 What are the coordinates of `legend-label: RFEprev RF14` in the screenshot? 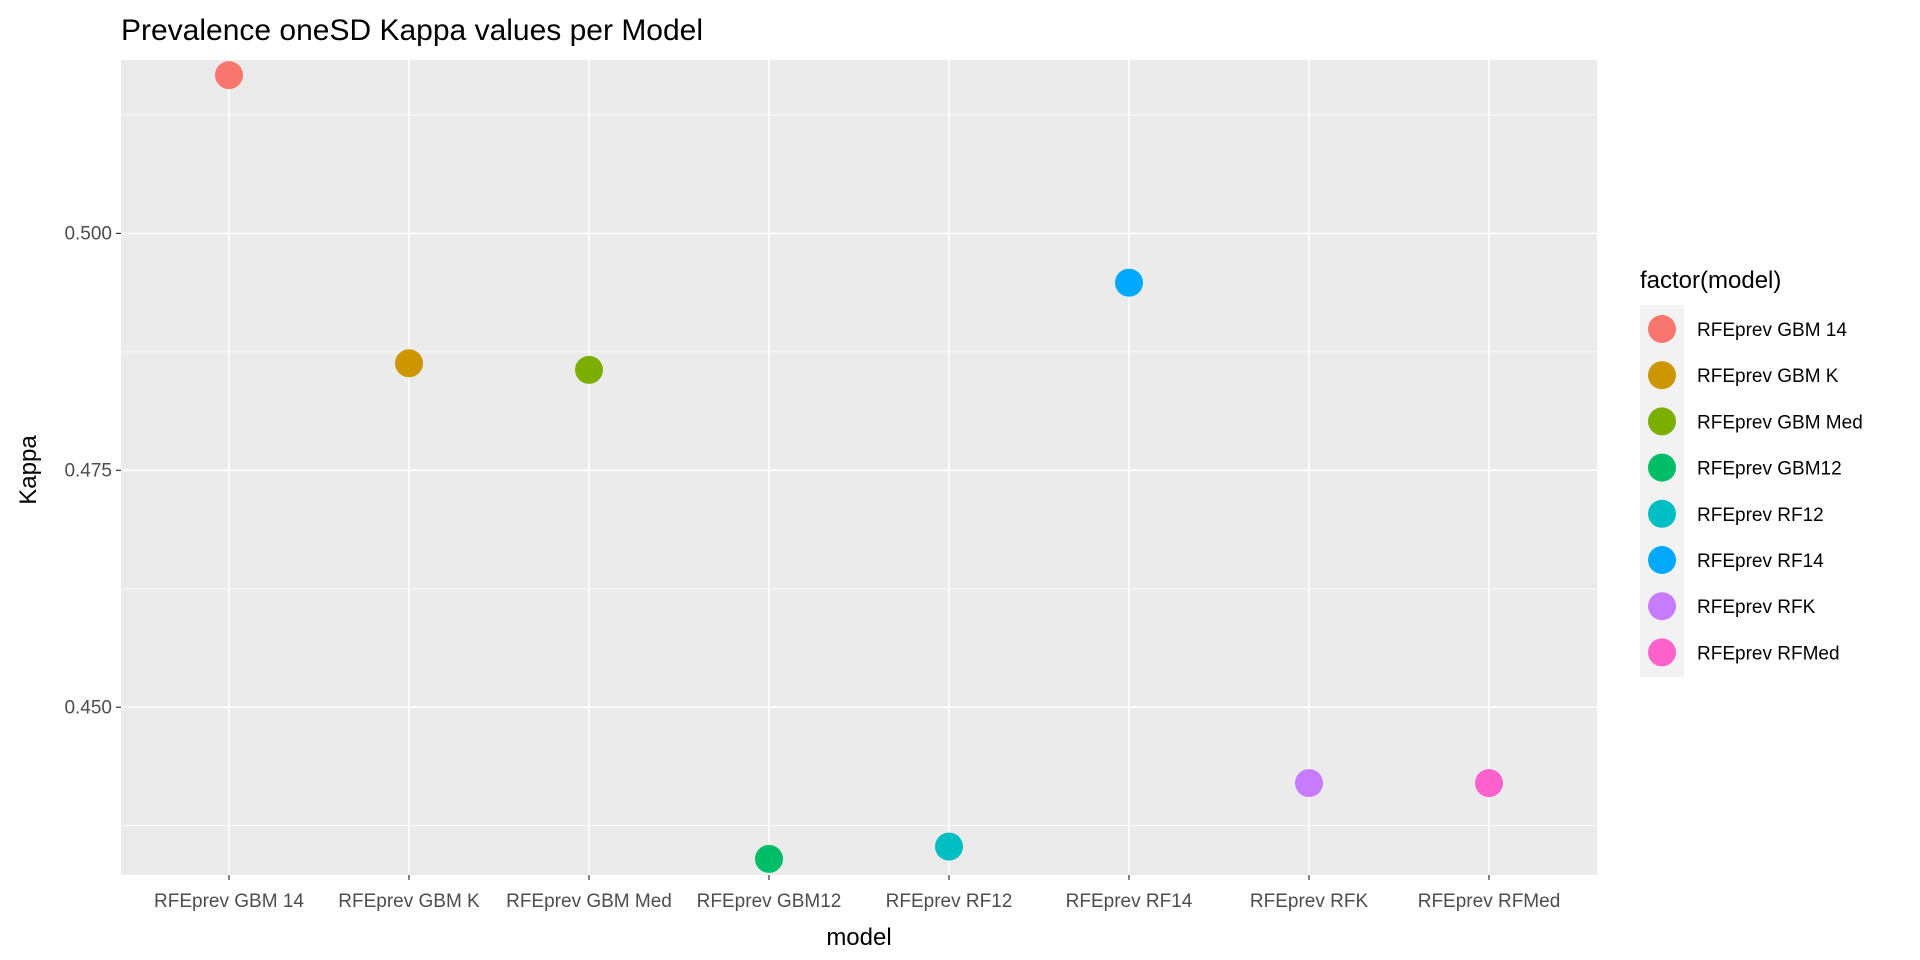 It's located at (1760, 561).